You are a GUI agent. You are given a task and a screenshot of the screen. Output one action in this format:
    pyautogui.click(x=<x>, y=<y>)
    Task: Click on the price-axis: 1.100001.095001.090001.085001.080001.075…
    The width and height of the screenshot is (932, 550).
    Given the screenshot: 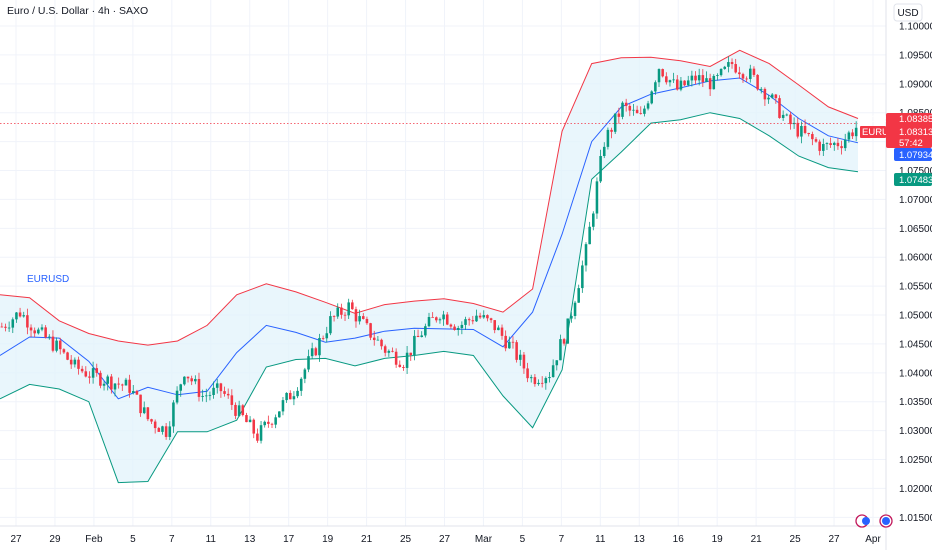 What is the action you would take?
    pyautogui.click(x=915, y=273)
    